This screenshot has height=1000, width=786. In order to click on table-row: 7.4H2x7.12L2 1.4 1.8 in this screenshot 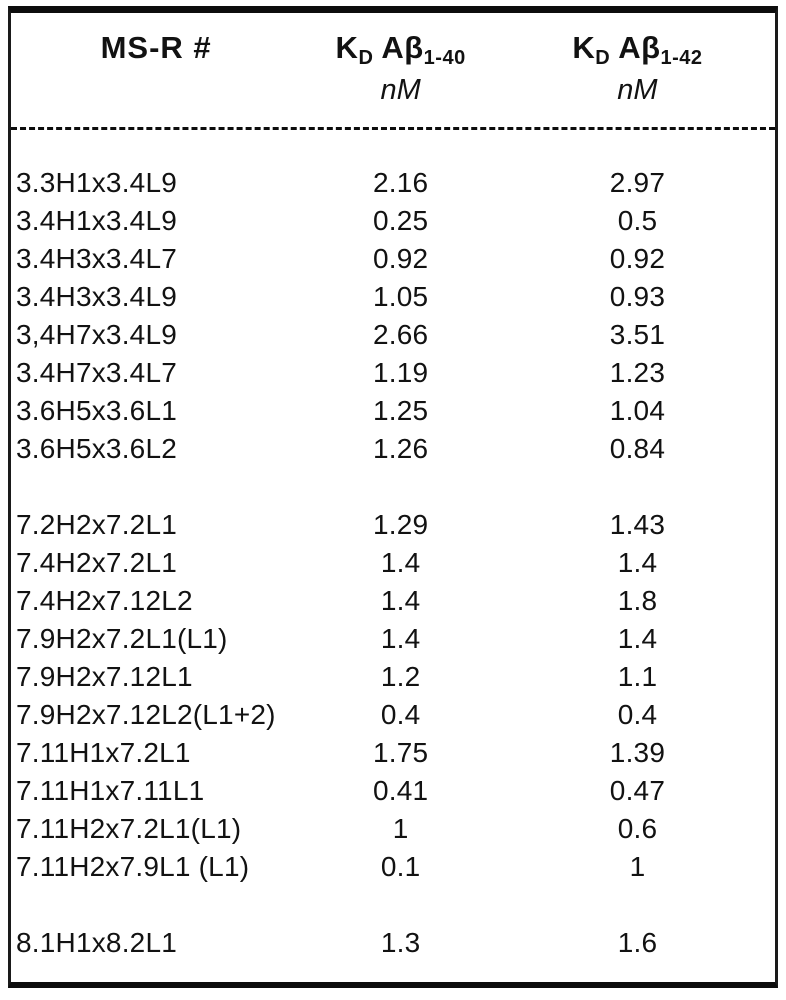, I will do `click(393, 601)`.